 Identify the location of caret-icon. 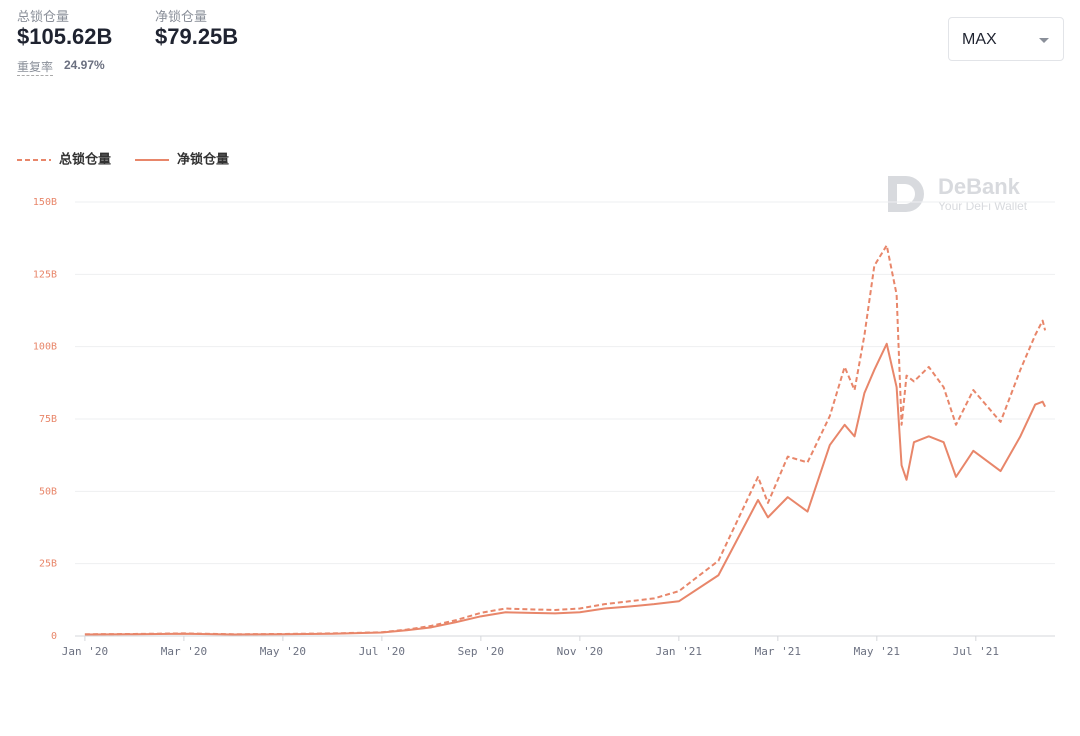
(1044, 40).